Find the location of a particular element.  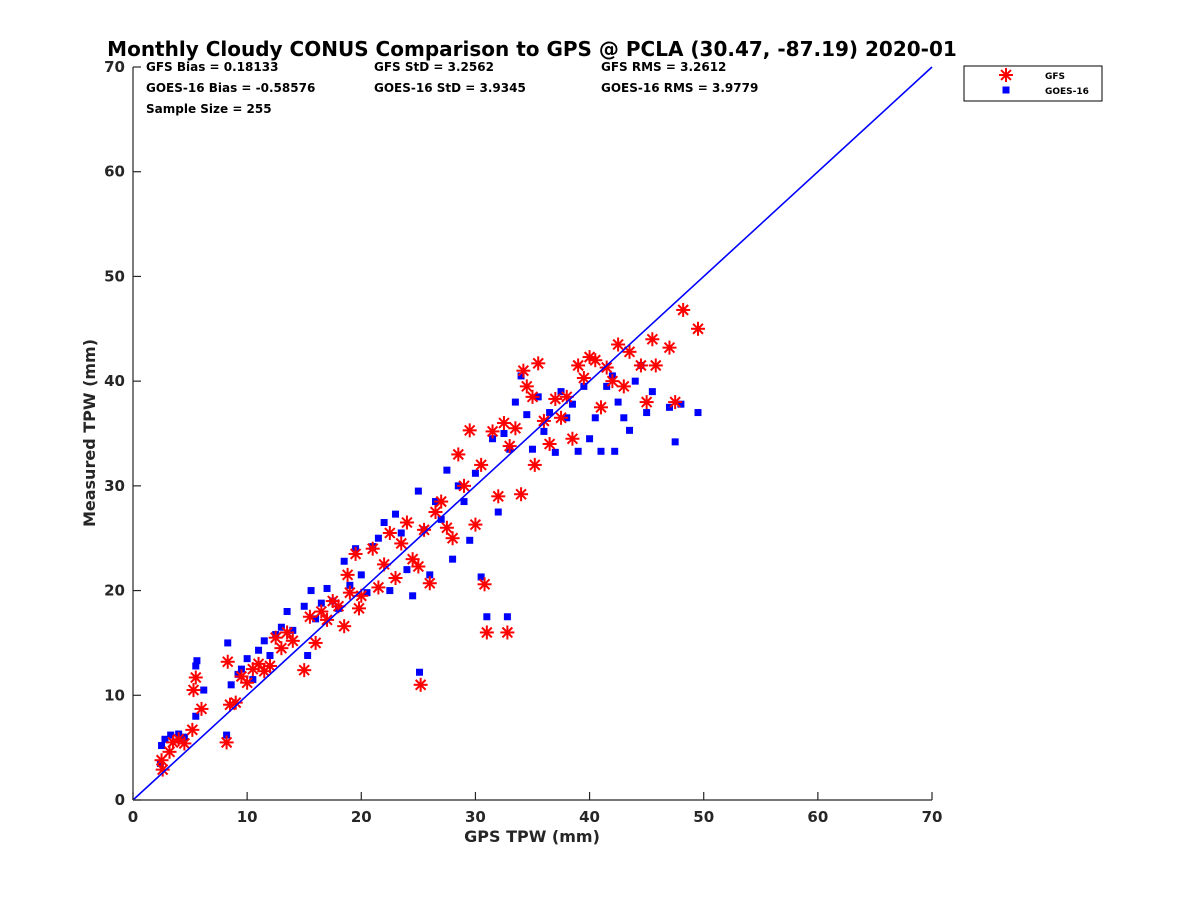

stat-gfs-rms: GFS RMS = 3.2612 is located at coordinates (663, 67).